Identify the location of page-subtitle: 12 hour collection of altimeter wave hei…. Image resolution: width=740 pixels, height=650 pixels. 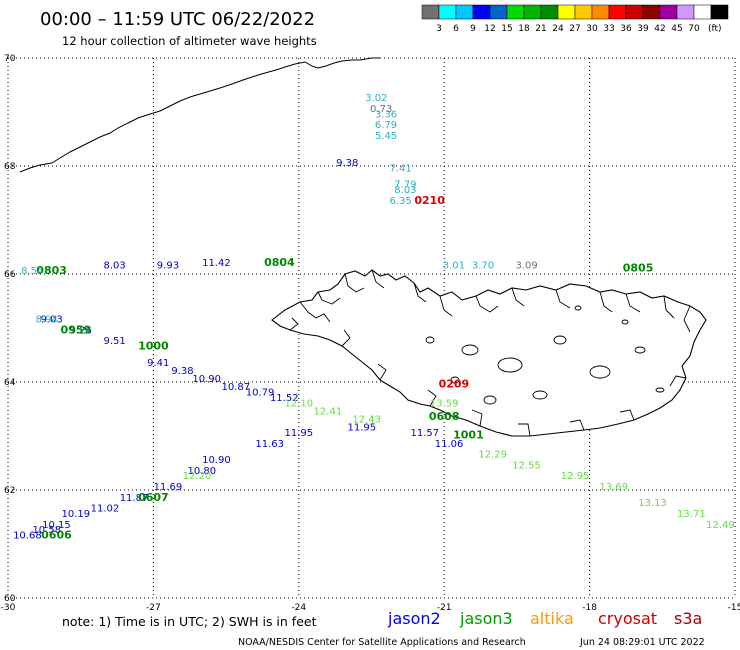
(189, 41).